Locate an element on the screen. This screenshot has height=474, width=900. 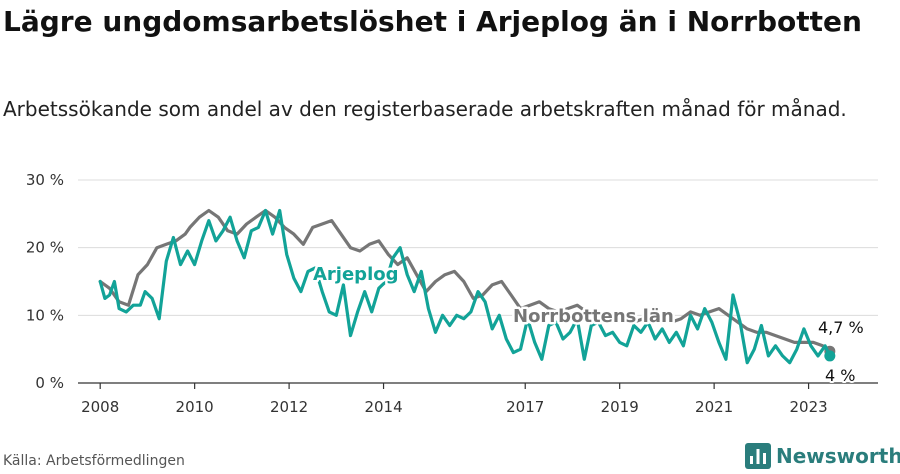
series-name-label-arjeplog: Arjeplog is located at coordinates (356, 274).